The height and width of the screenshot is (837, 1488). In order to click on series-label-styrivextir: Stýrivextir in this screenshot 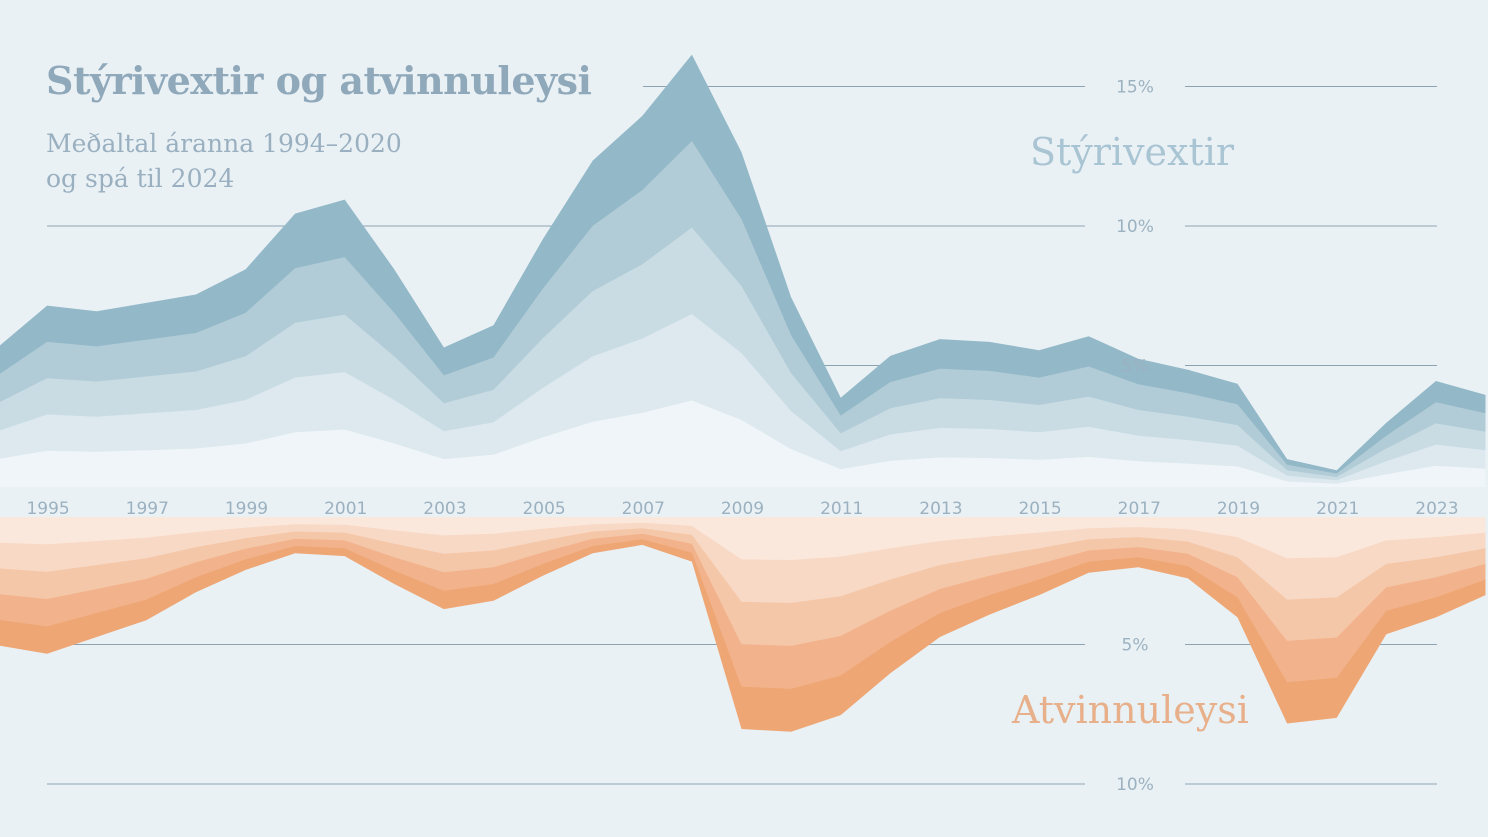, I will do `click(1132, 152)`.